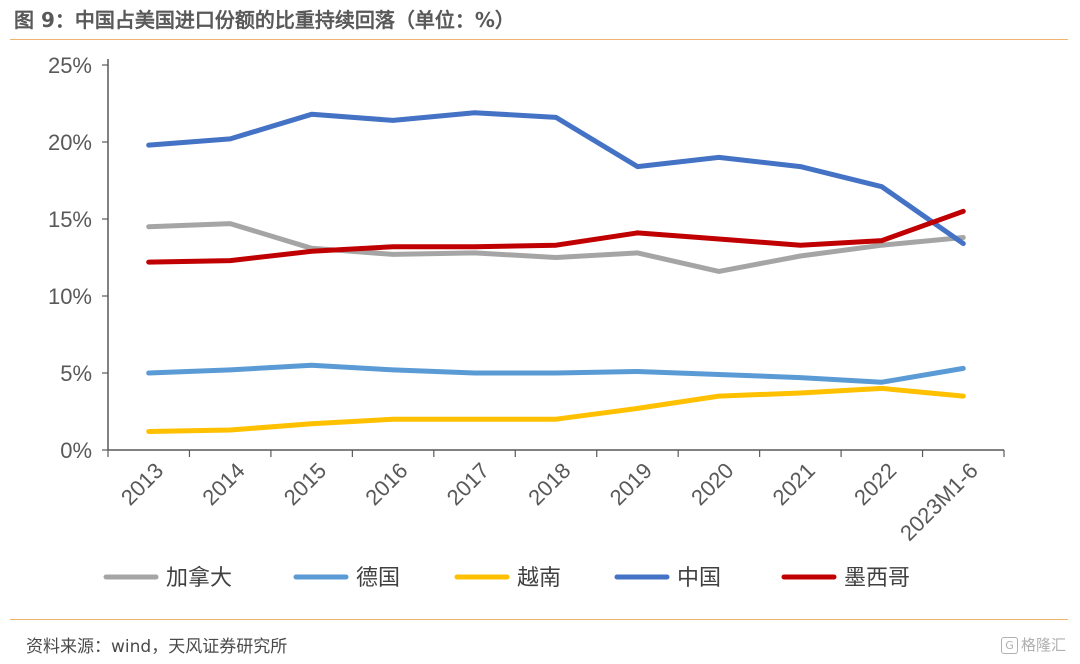 This screenshot has height=664, width=1080. Describe the element at coordinates (1009, 645) in the screenshot. I see `watermark-logo-icon: G` at that location.